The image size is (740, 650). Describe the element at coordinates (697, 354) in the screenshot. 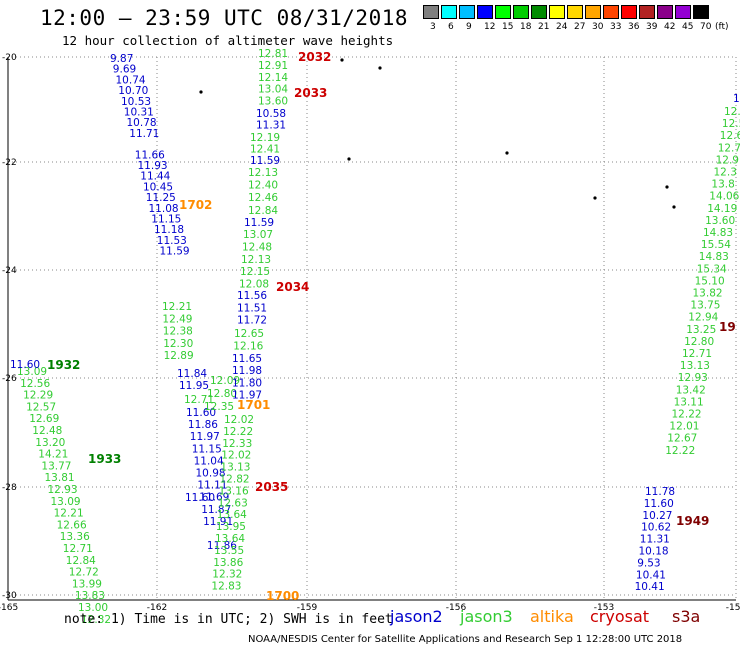

I see `swh-value-jason3: 12.71` at that location.